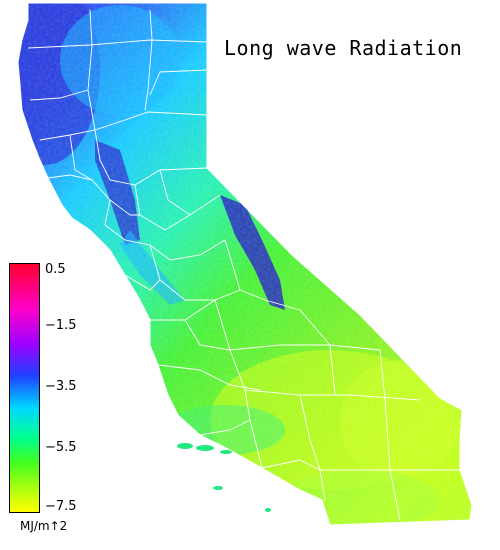 The width and height of the screenshot is (500, 550). Describe the element at coordinates (55, 269) in the screenshot. I see `legend-tick-label: 0.5` at that location.